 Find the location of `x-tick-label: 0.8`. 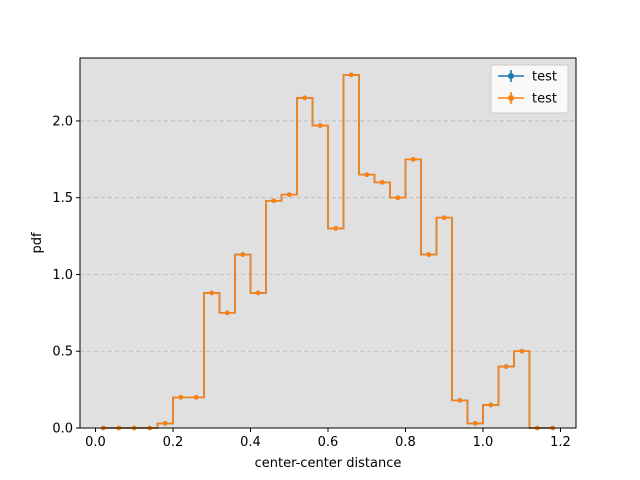

x-tick-label: 0.8 is located at coordinates (405, 442).